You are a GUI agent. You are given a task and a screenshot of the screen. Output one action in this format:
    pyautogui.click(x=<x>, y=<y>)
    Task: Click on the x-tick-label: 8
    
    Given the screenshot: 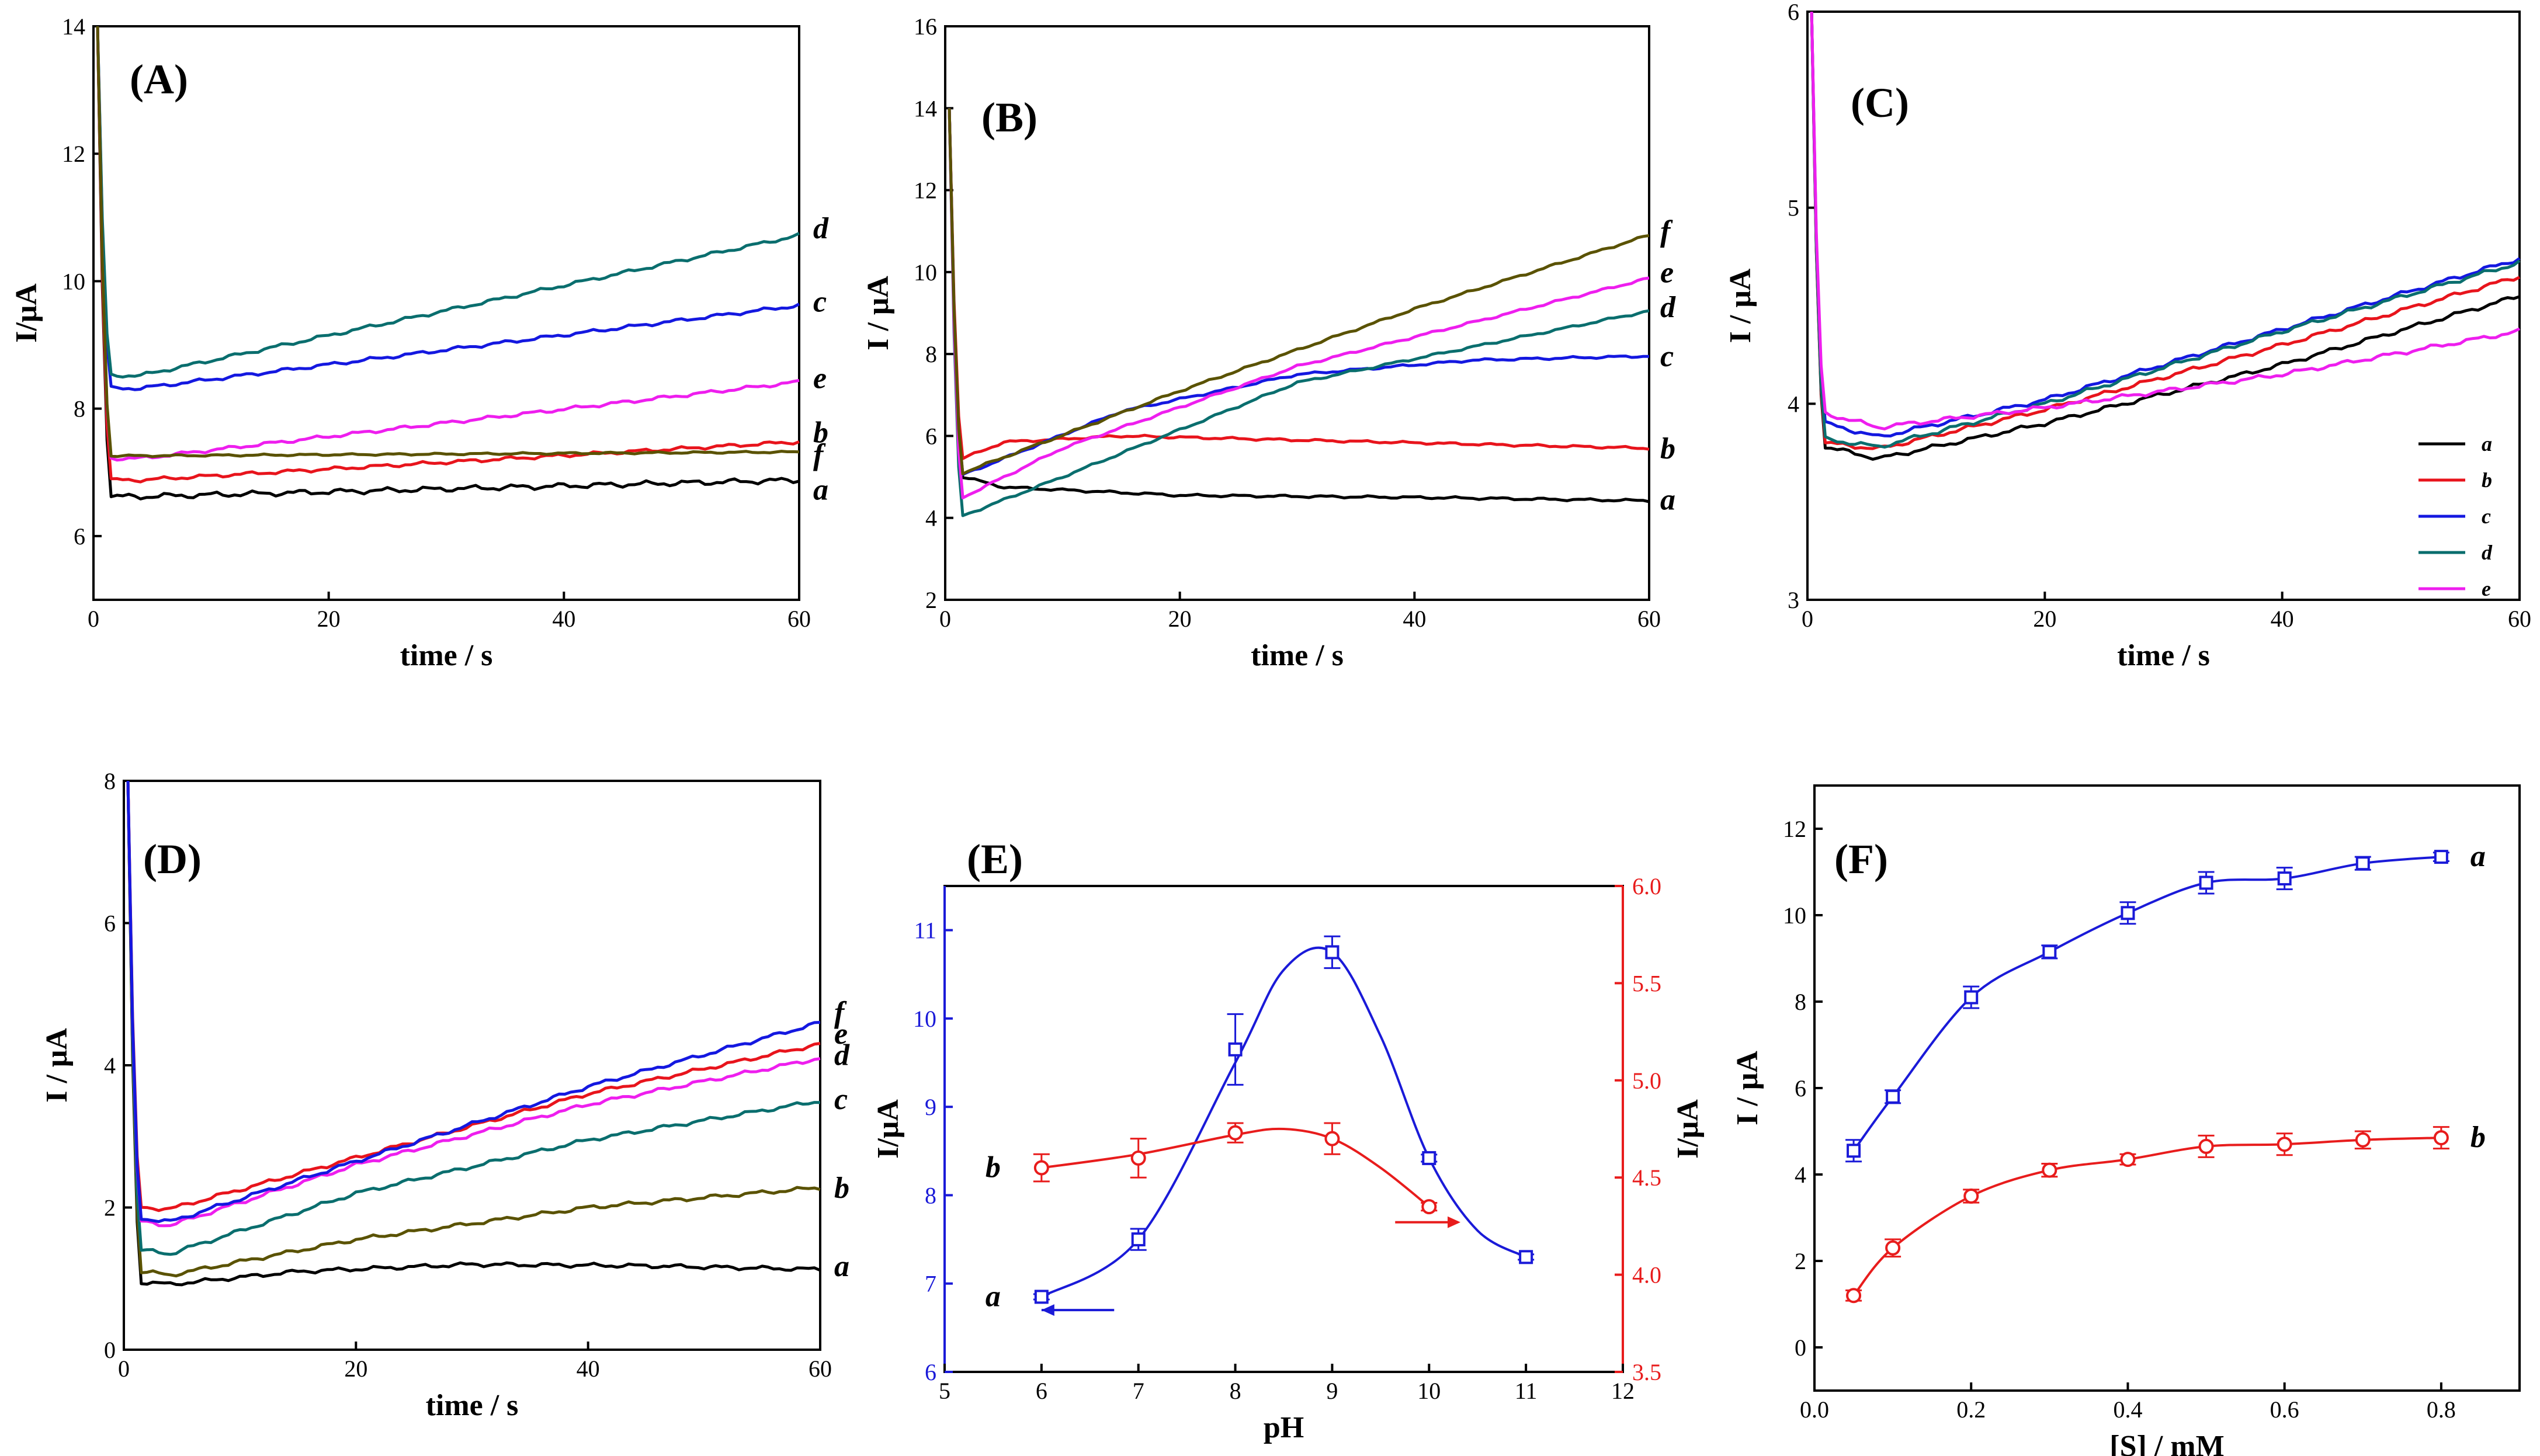 What is the action you would take?
    pyautogui.click(x=1235, y=1391)
    